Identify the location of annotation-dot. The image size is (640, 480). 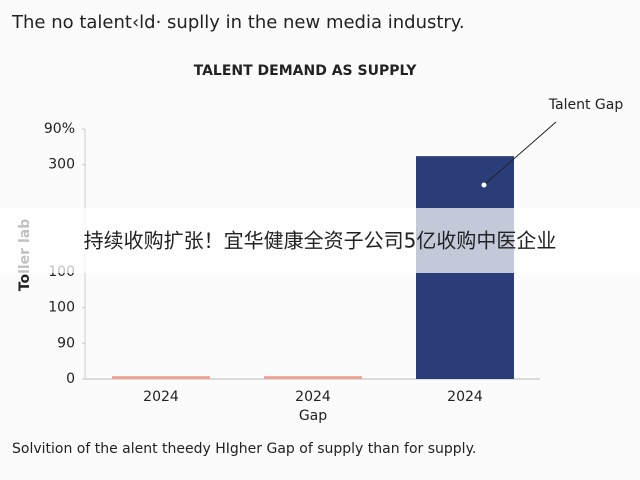
(484, 185).